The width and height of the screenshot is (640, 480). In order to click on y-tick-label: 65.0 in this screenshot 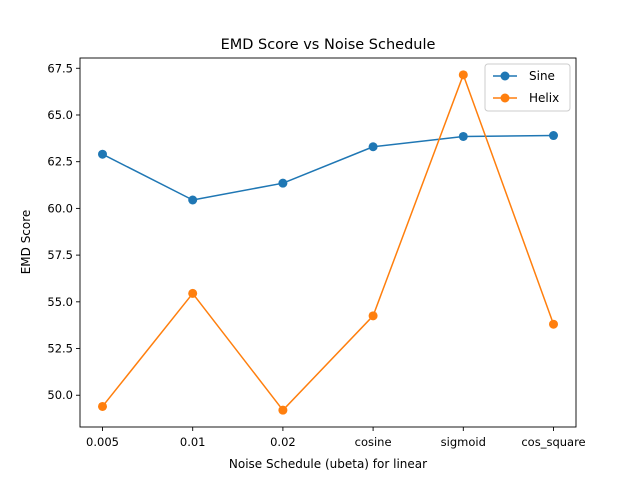, I will do `click(60, 115)`.